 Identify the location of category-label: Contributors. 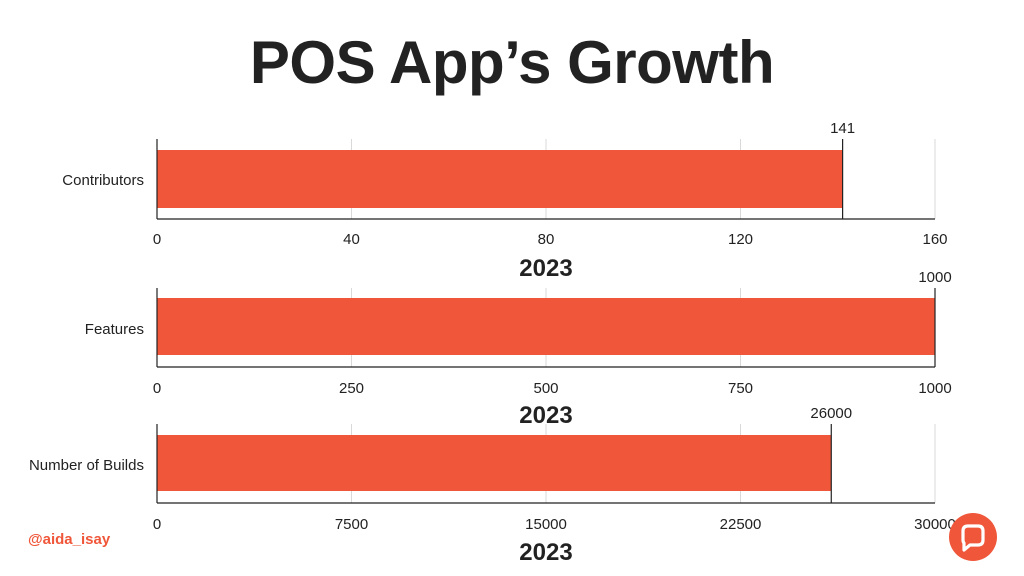
(103, 180).